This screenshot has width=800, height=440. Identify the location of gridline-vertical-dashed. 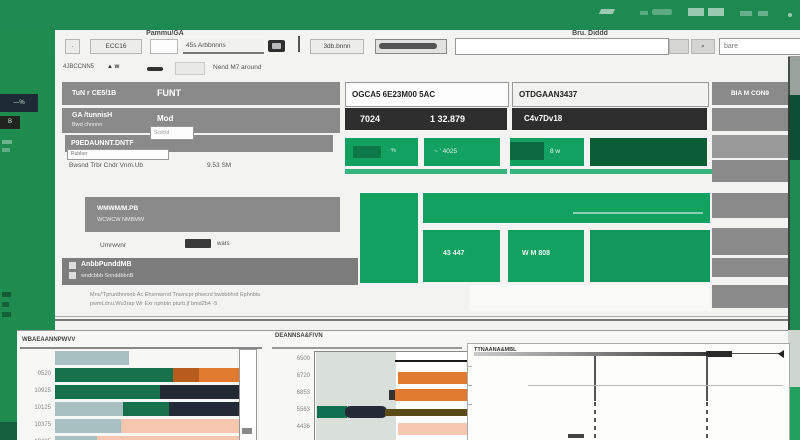
(707, 421).